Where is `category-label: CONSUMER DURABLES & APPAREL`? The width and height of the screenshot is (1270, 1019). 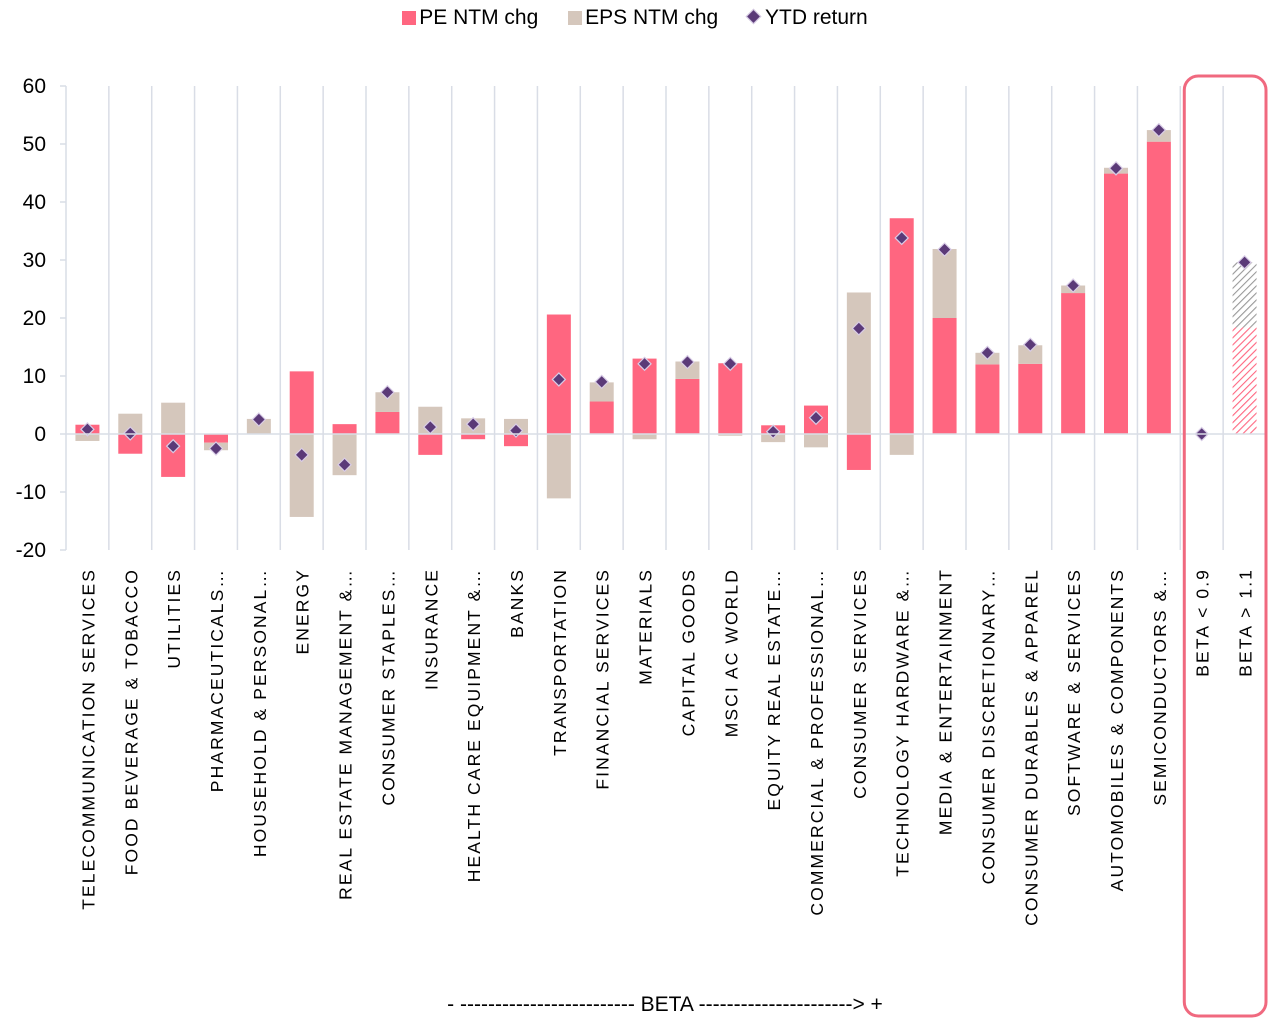 category-label: CONSUMER DURABLES & APPAREL is located at coordinates (1031, 747).